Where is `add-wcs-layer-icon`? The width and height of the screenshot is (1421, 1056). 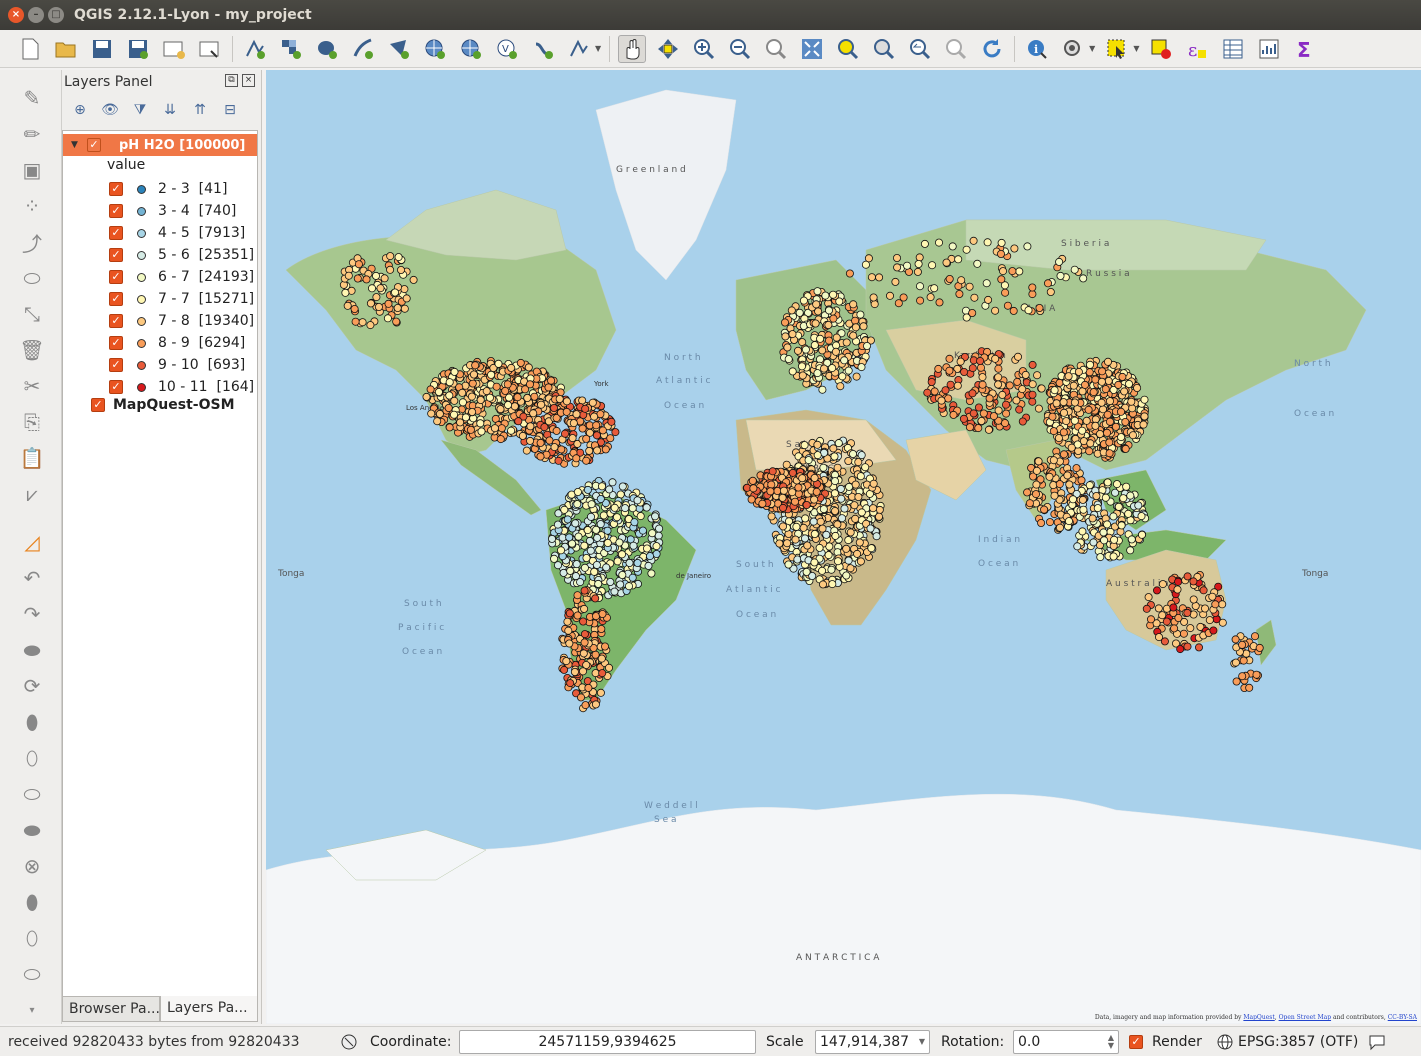 add-wcs-layer-icon is located at coordinates (435, 49).